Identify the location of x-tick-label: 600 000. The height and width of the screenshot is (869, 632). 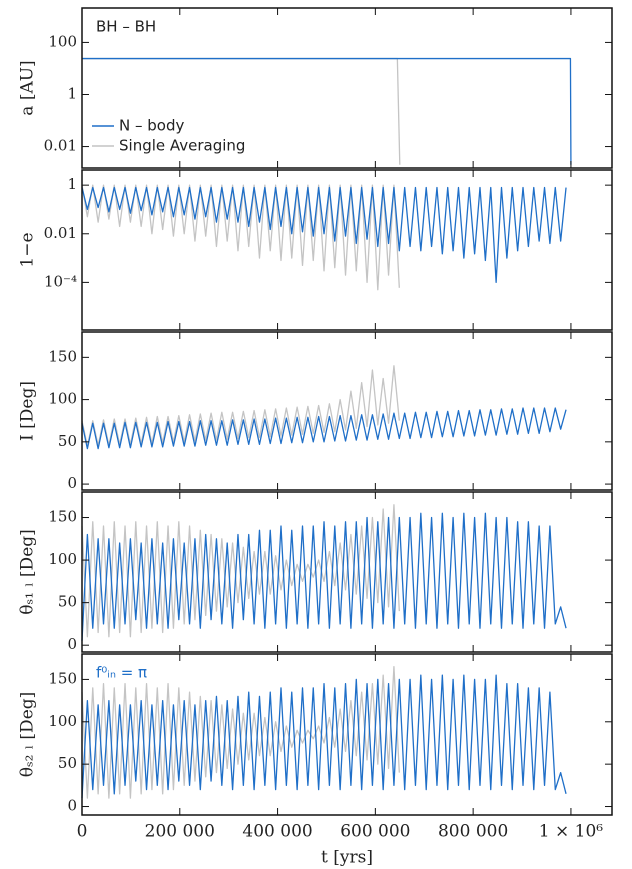
(375, 832).